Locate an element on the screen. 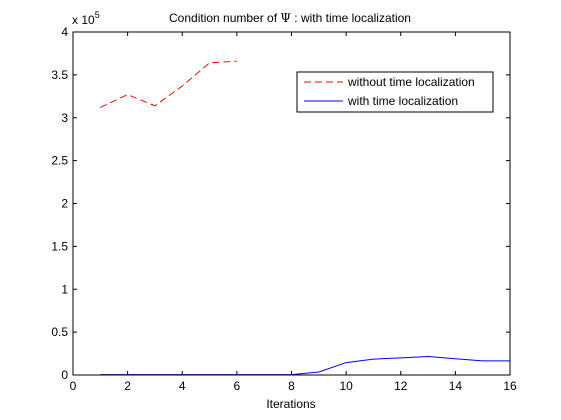 The image size is (561, 420). legend-label-without-time-localization: without time localization is located at coordinates (411, 82).